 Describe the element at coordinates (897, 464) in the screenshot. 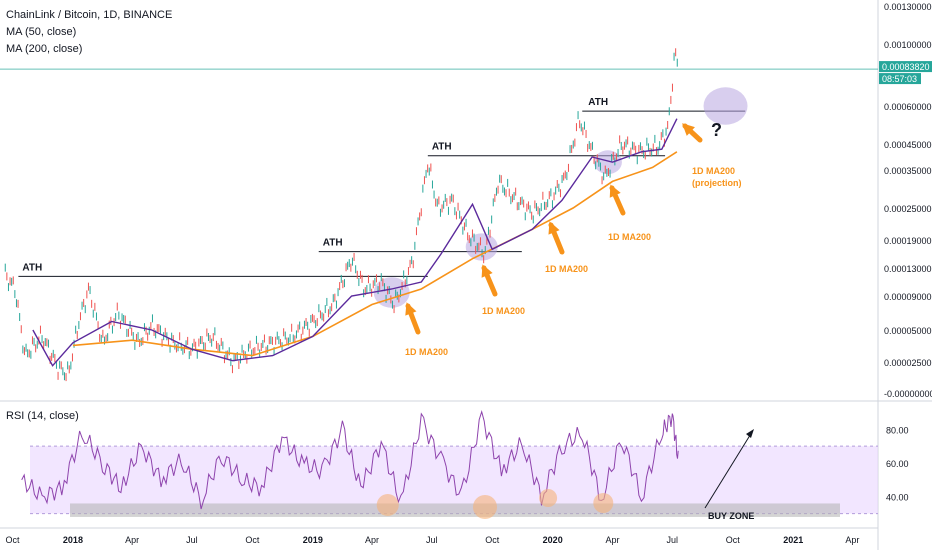

I see `rsi-tick-label: 60.00` at that location.